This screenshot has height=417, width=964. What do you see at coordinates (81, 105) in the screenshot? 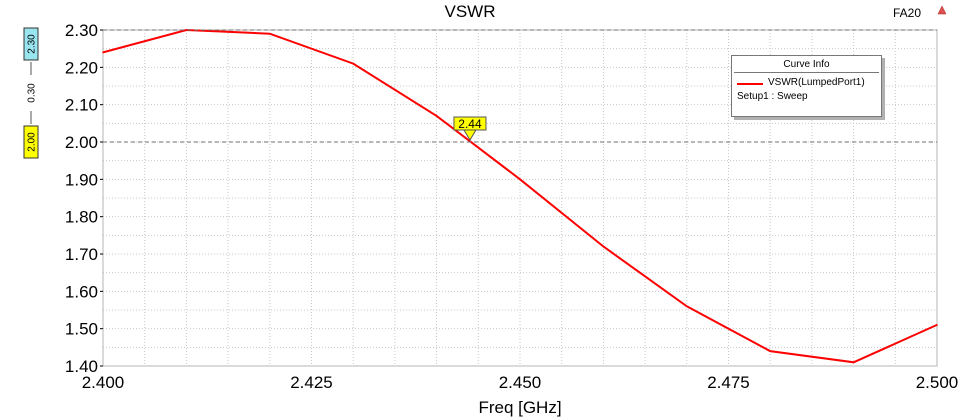
I see `y-tick-label: 2.10` at bounding box center [81, 105].